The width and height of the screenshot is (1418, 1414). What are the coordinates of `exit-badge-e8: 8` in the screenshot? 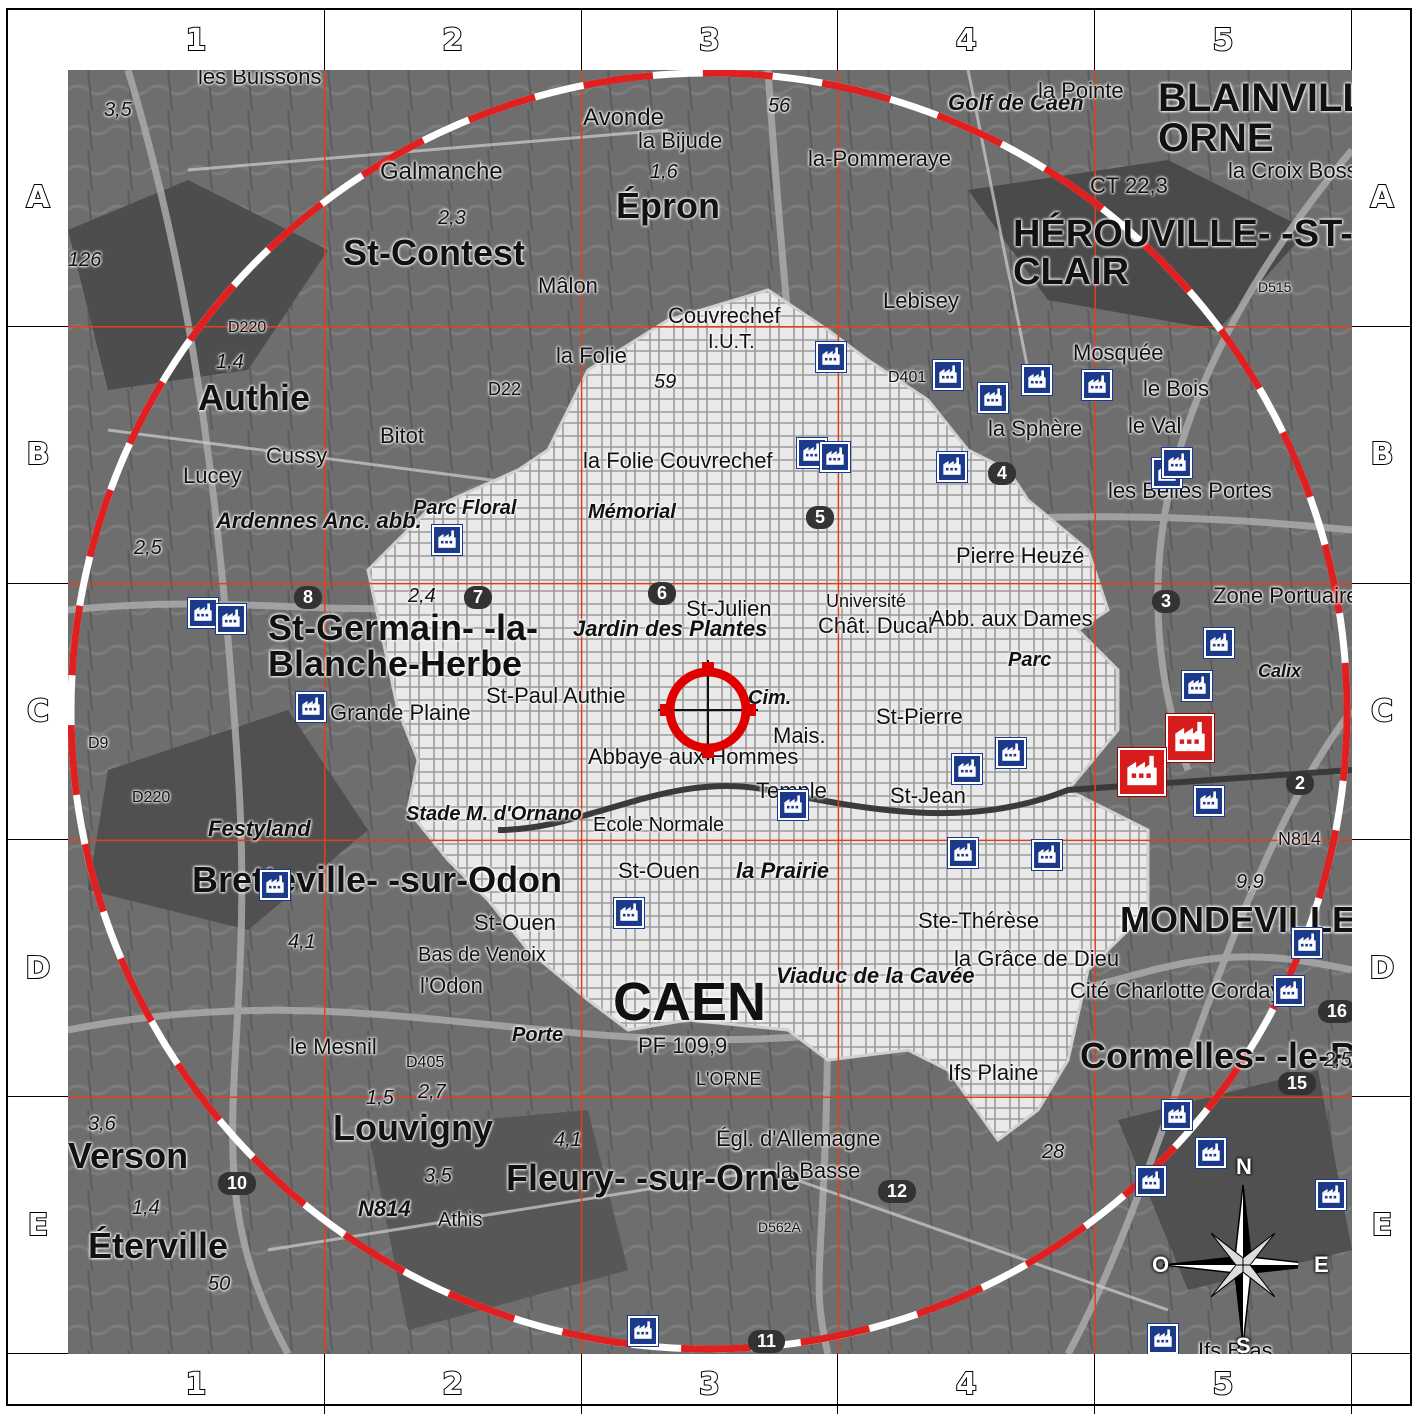 It's located at (308, 597).